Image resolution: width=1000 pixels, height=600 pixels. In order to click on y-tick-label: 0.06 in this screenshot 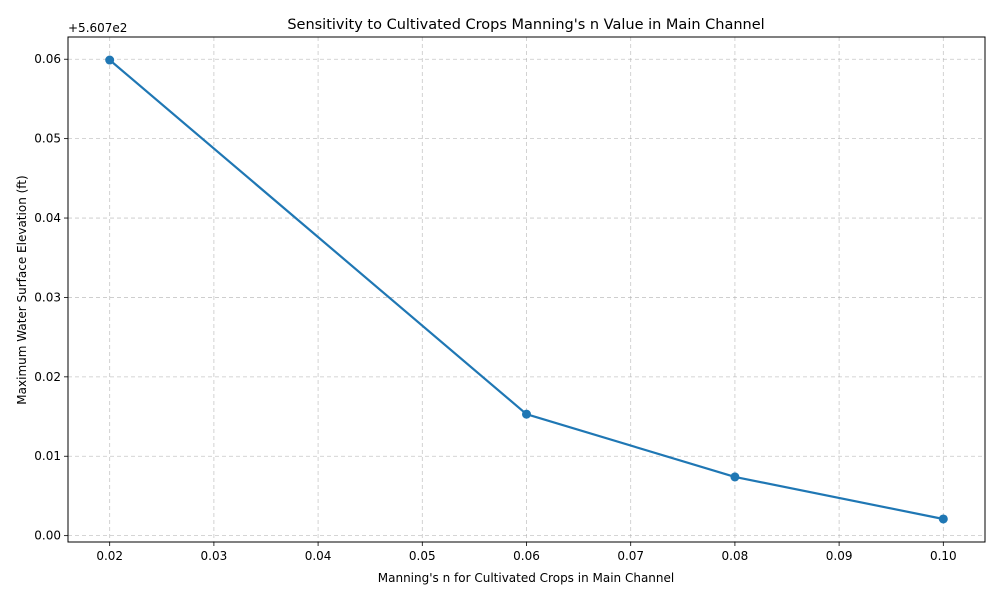, I will do `click(47, 59)`.